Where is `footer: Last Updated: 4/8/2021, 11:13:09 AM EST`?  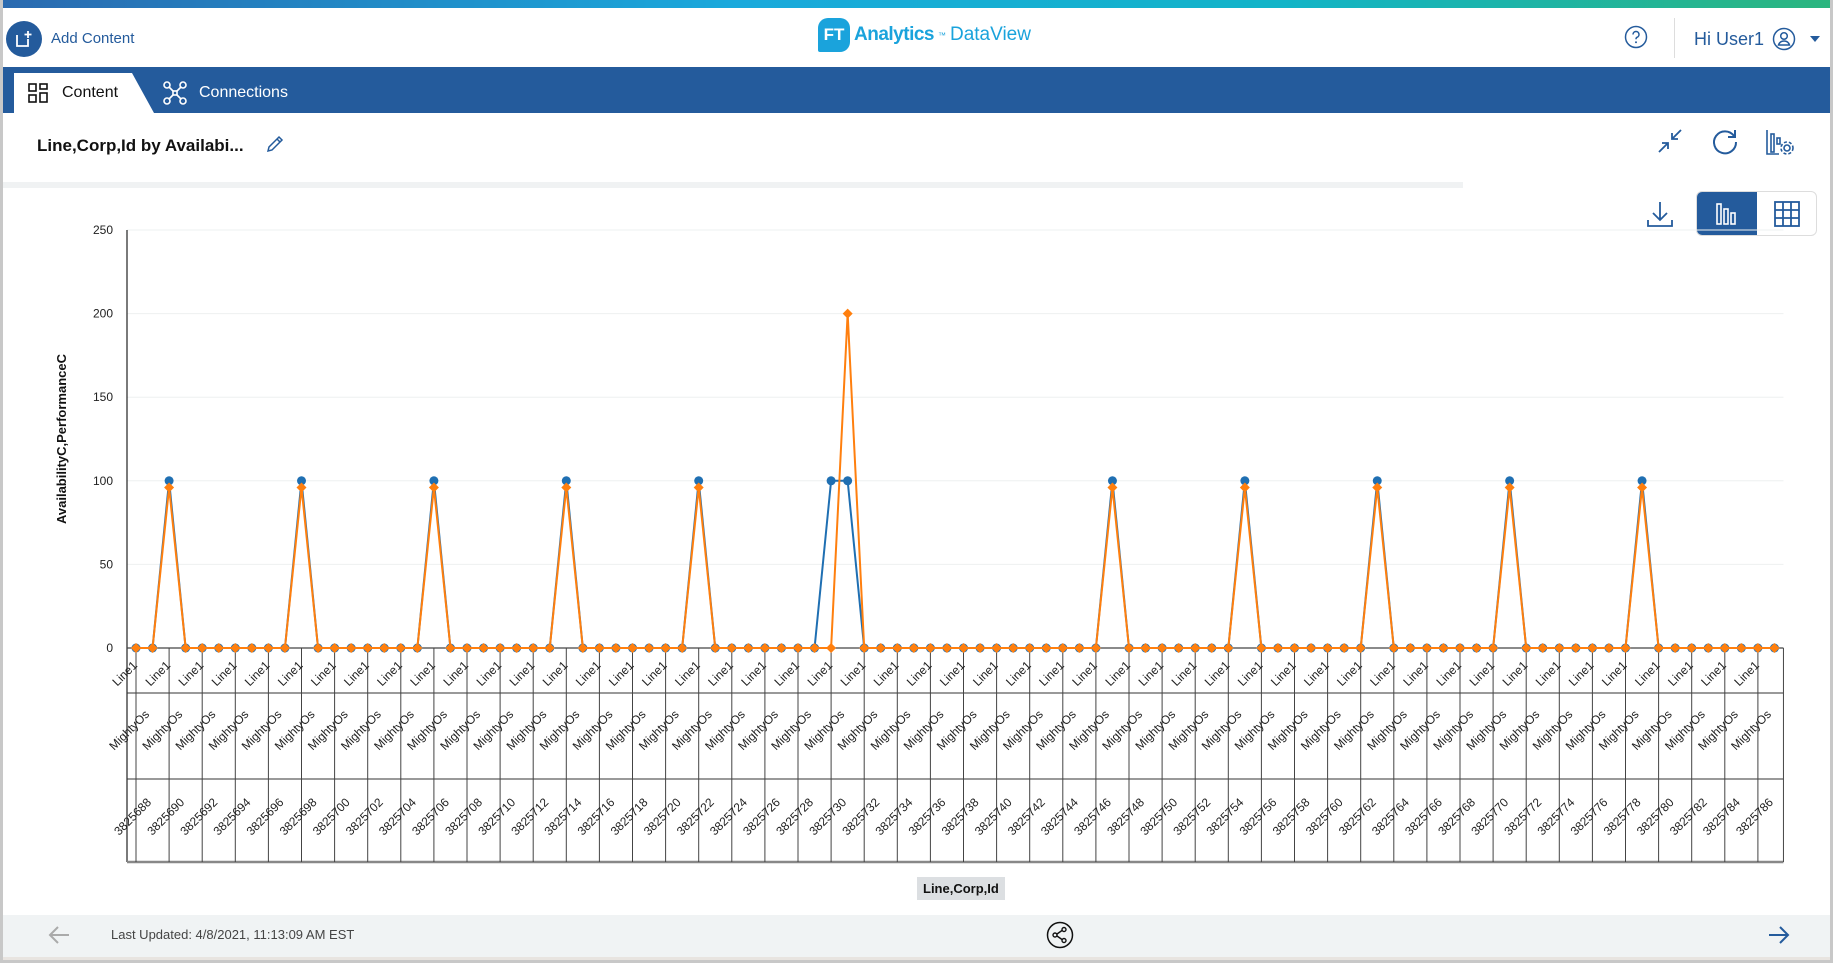
footer: Last Updated: 4/8/2021, 11:13:09 AM EST is located at coordinates (916, 937).